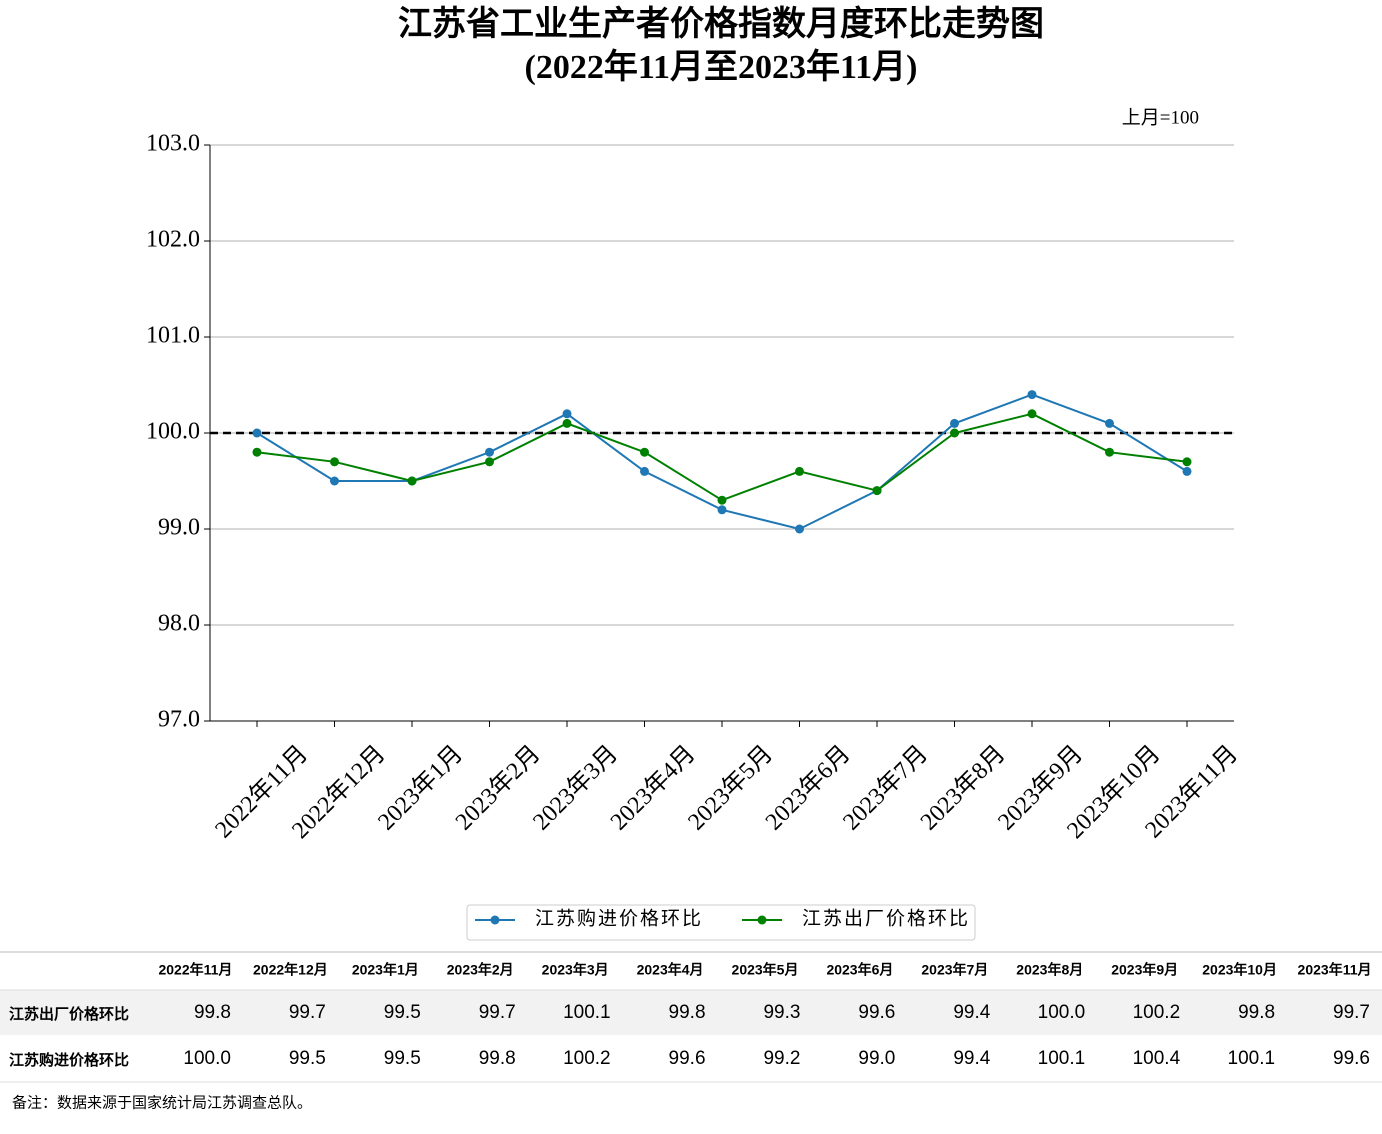 Image resolution: width=1382 pixels, height=1134 pixels. What do you see at coordinates (69, 1060) in the screenshot?
I see `table-row-label: 江苏购进价格环比` at bounding box center [69, 1060].